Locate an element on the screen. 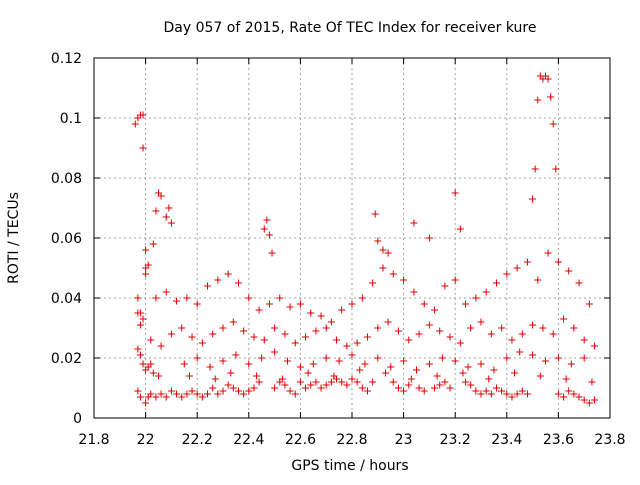 The height and width of the screenshot is (485, 640). x-tick-label: 23.8 is located at coordinates (609, 440).